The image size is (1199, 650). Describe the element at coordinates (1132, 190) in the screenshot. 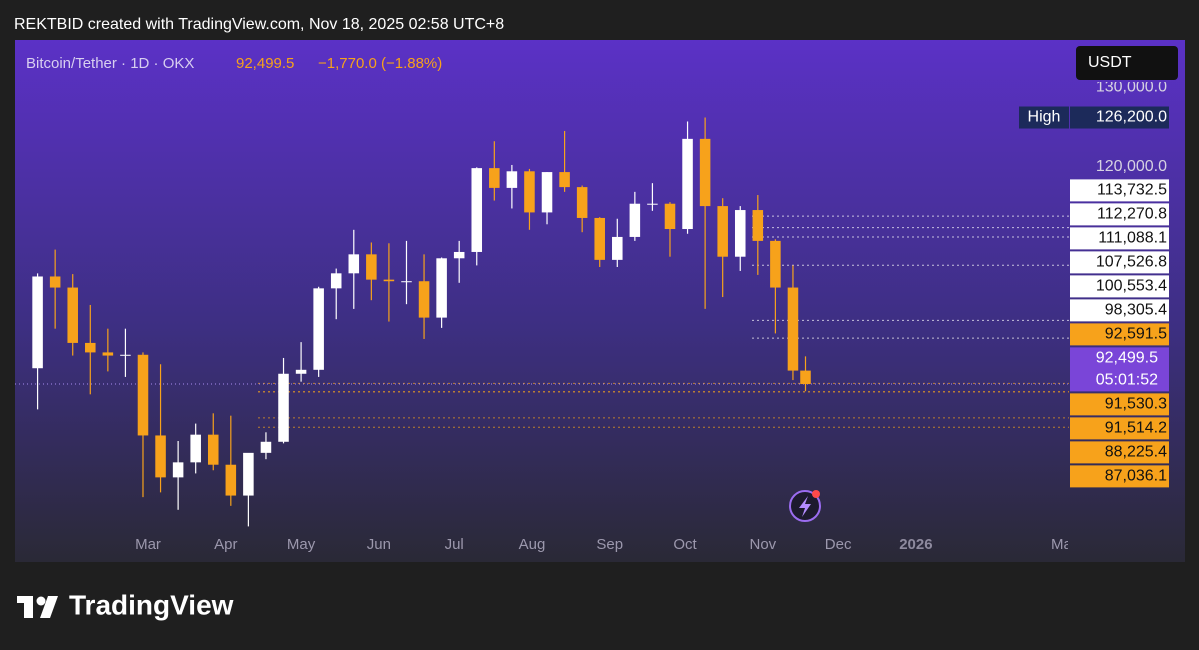

I see `level-label: 113,732.5` at that location.